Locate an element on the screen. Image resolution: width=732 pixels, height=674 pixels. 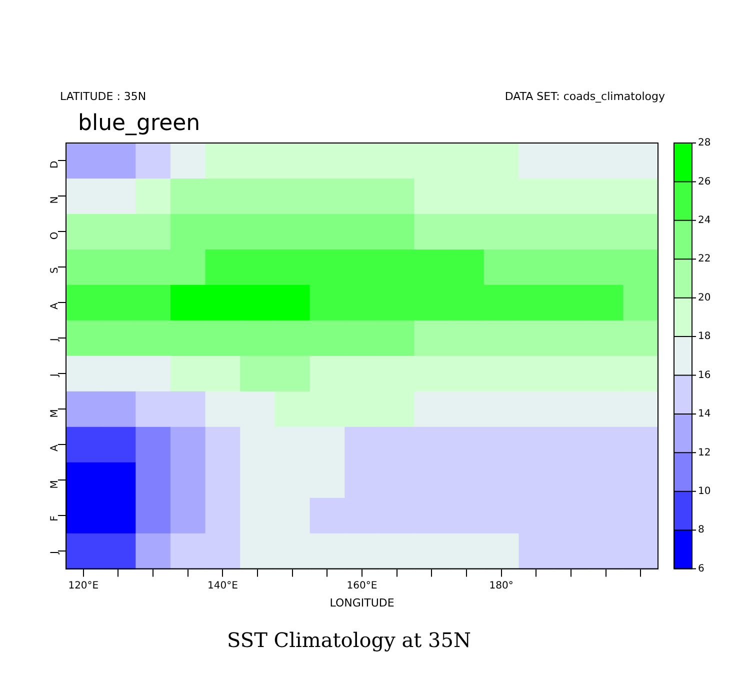
text: DATA SET: coads_climatology is located at coordinates (585, 96).